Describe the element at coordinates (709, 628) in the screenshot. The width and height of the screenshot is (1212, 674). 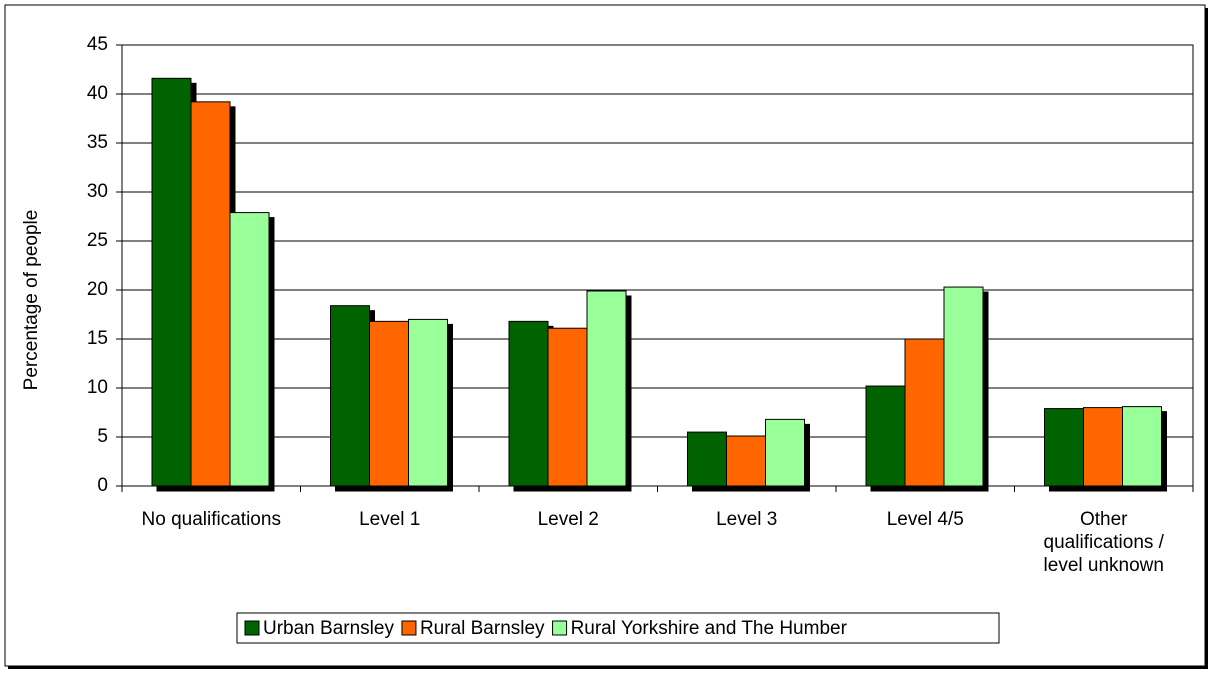
I see `legend-label: Rural Yorkshire and The Humber` at that location.